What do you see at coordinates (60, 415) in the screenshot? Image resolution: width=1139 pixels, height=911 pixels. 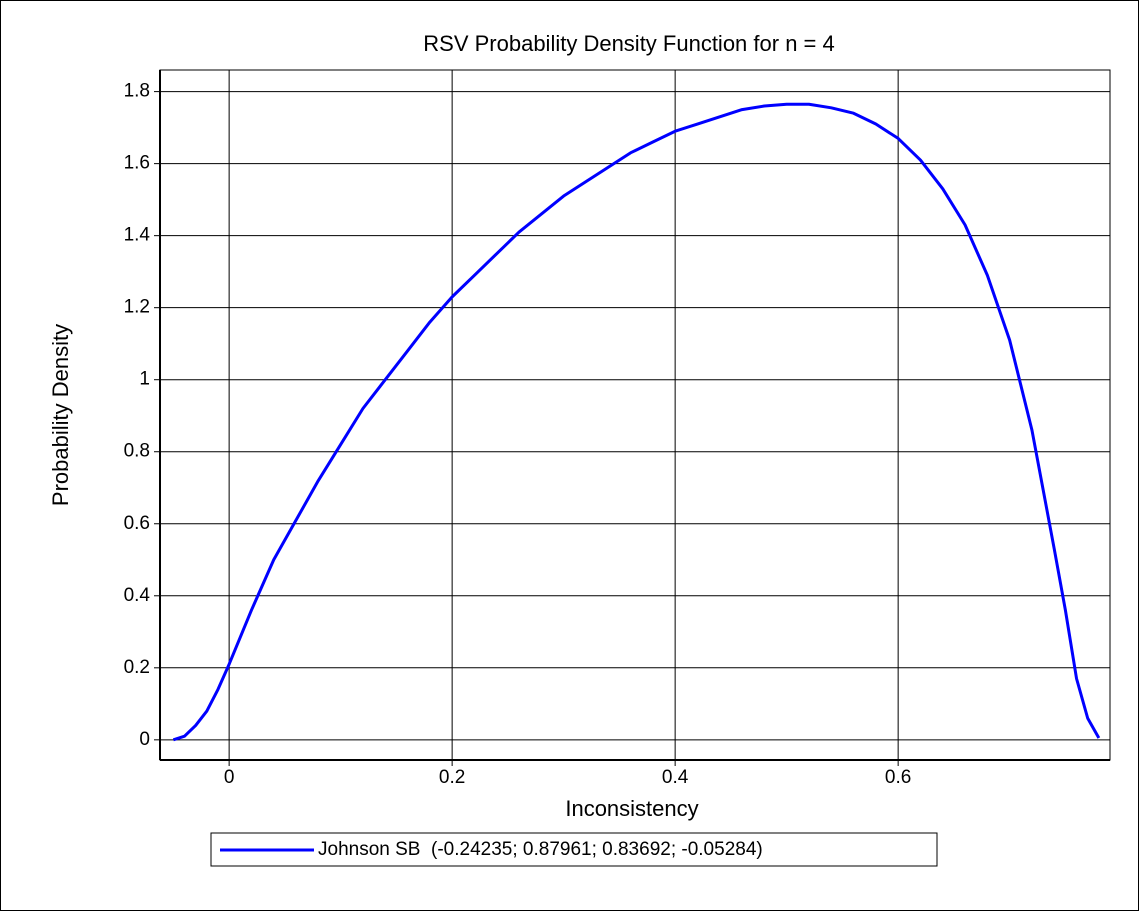 I see `y-axis-label: Probability Density` at bounding box center [60, 415].